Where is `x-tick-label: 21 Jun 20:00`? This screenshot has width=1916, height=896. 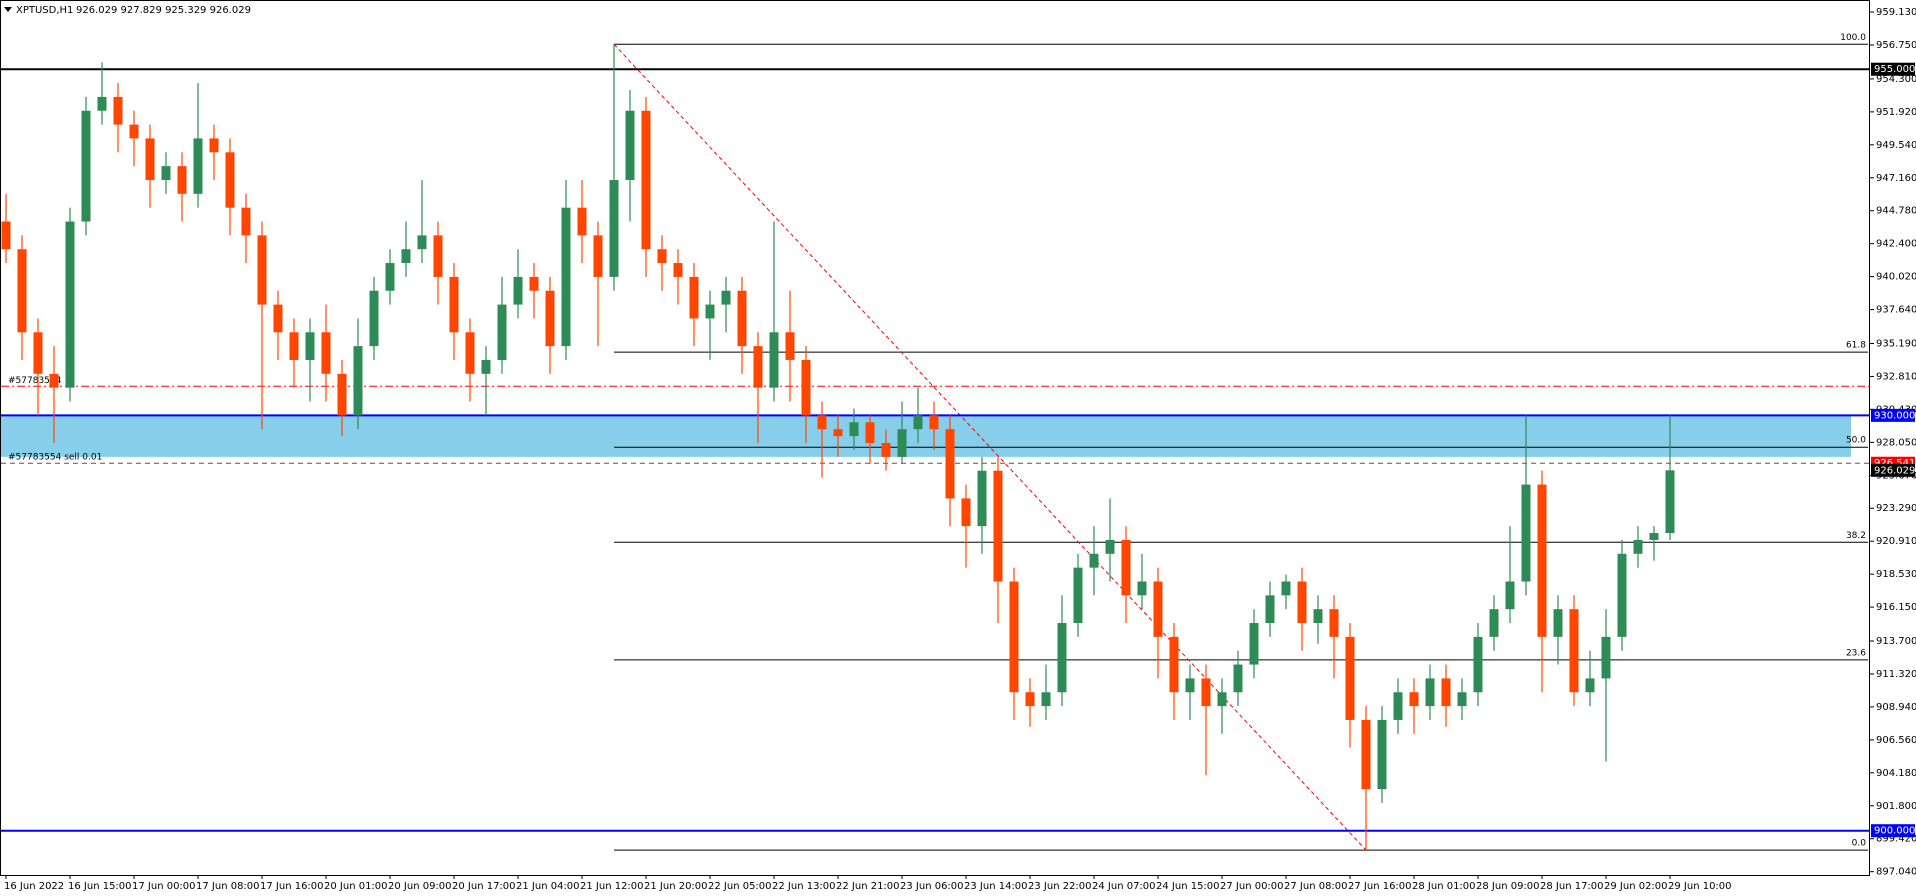 x-tick-label: 21 Jun 20:00 is located at coordinates (676, 886).